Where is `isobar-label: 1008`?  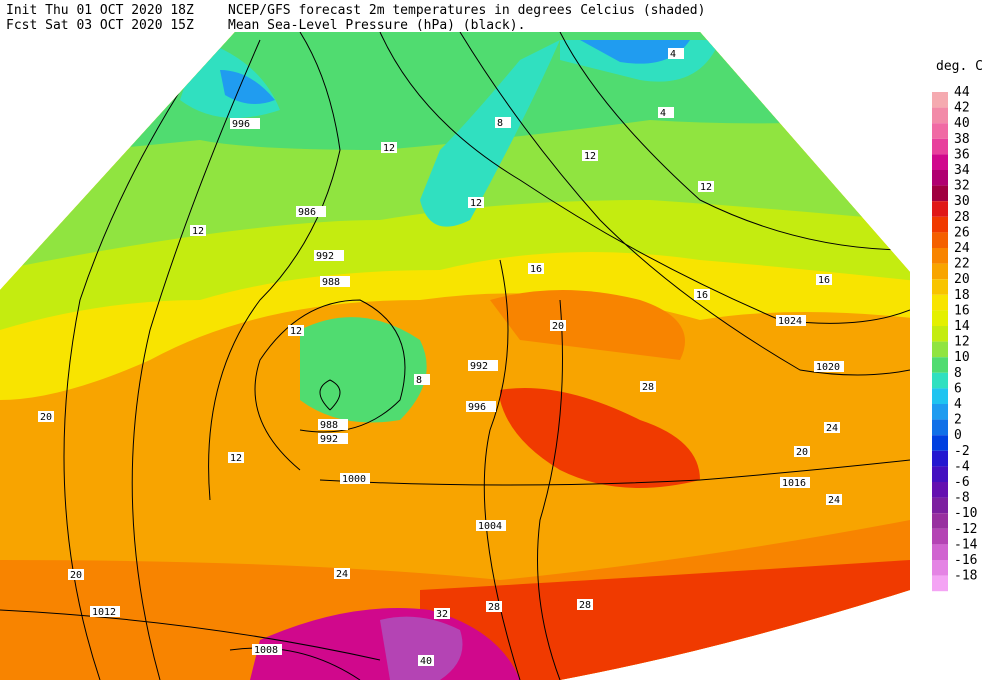
isobar-label: 1008 is located at coordinates (266, 650).